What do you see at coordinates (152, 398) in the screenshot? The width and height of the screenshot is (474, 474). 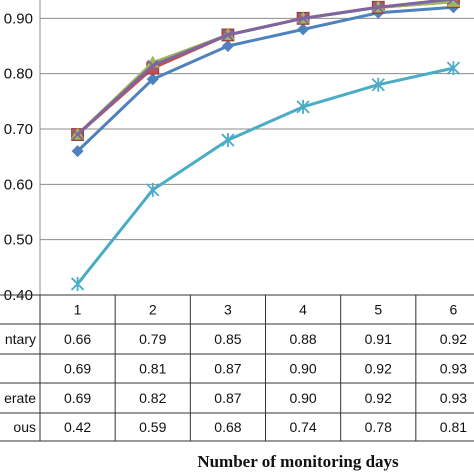 I see `table-cell-value: 0.82` at bounding box center [152, 398].